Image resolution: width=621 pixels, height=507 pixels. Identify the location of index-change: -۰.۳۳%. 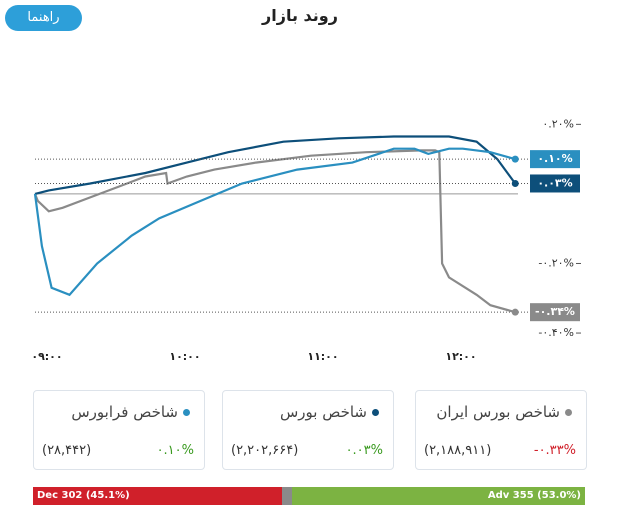
(554, 450).